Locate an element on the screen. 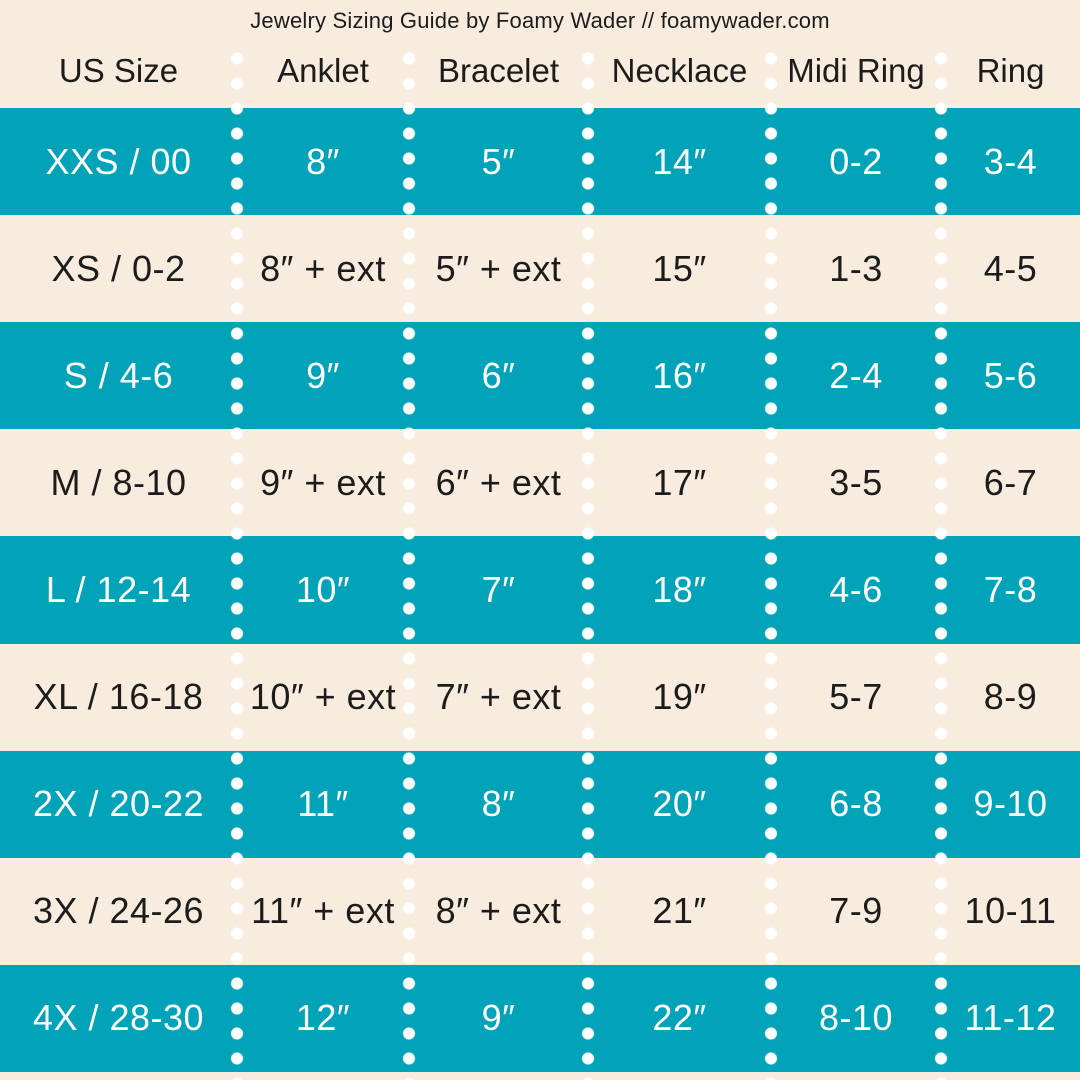  us-size-value: 2X / 20-22 is located at coordinates (118, 804).